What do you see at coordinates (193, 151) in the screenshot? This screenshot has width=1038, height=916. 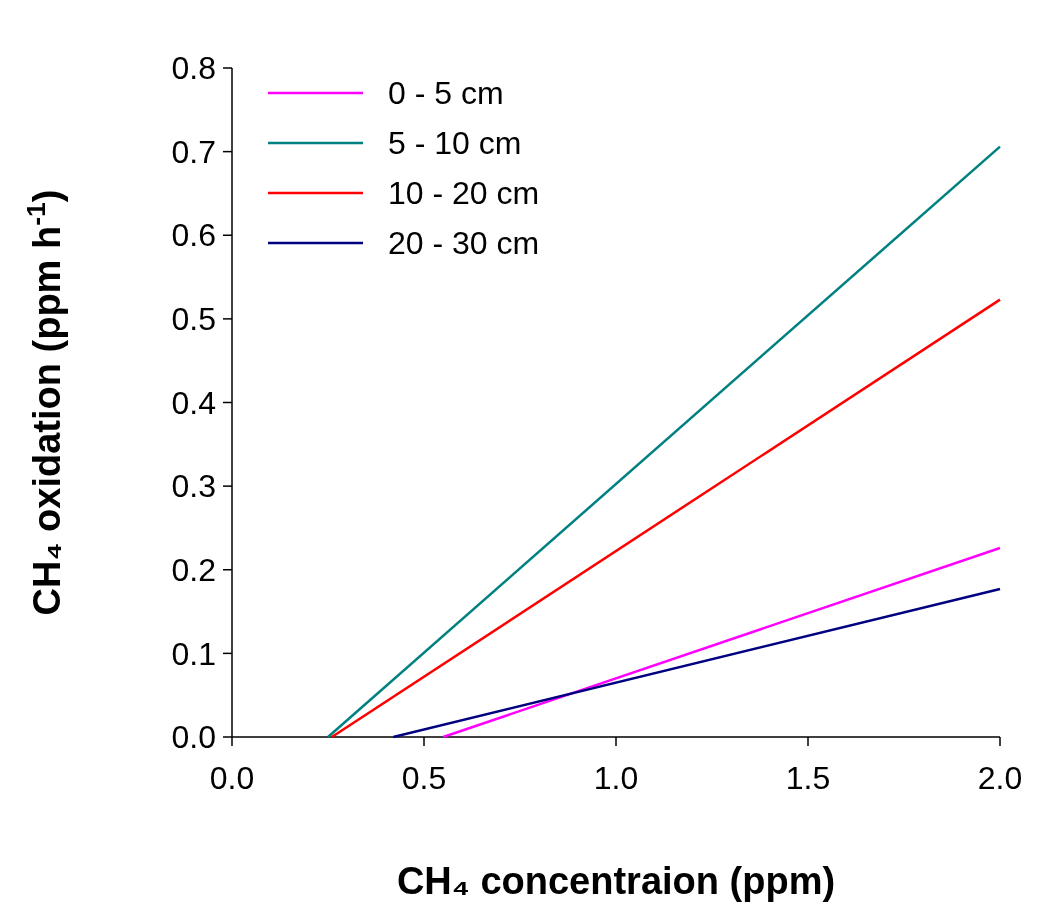 I see `y-tick-label: 0.7` at bounding box center [193, 151].